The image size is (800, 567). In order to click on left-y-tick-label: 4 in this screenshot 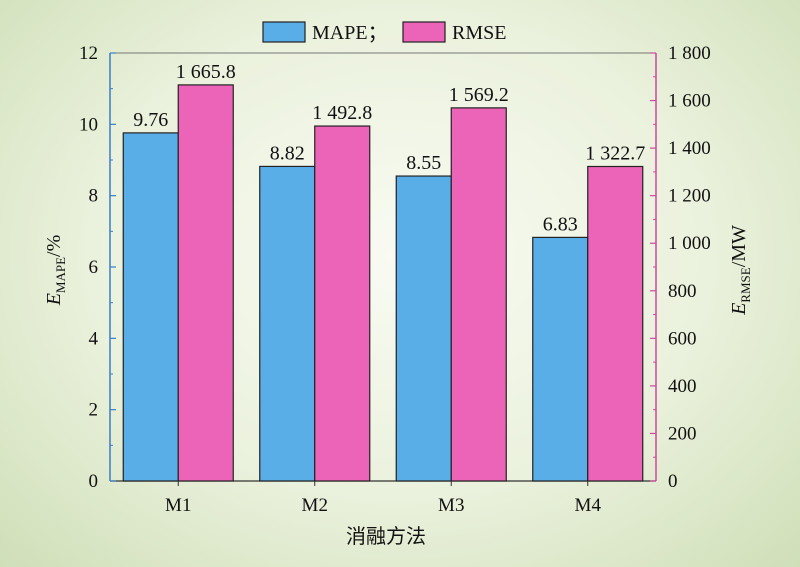, I will do `click(94, 338)`.